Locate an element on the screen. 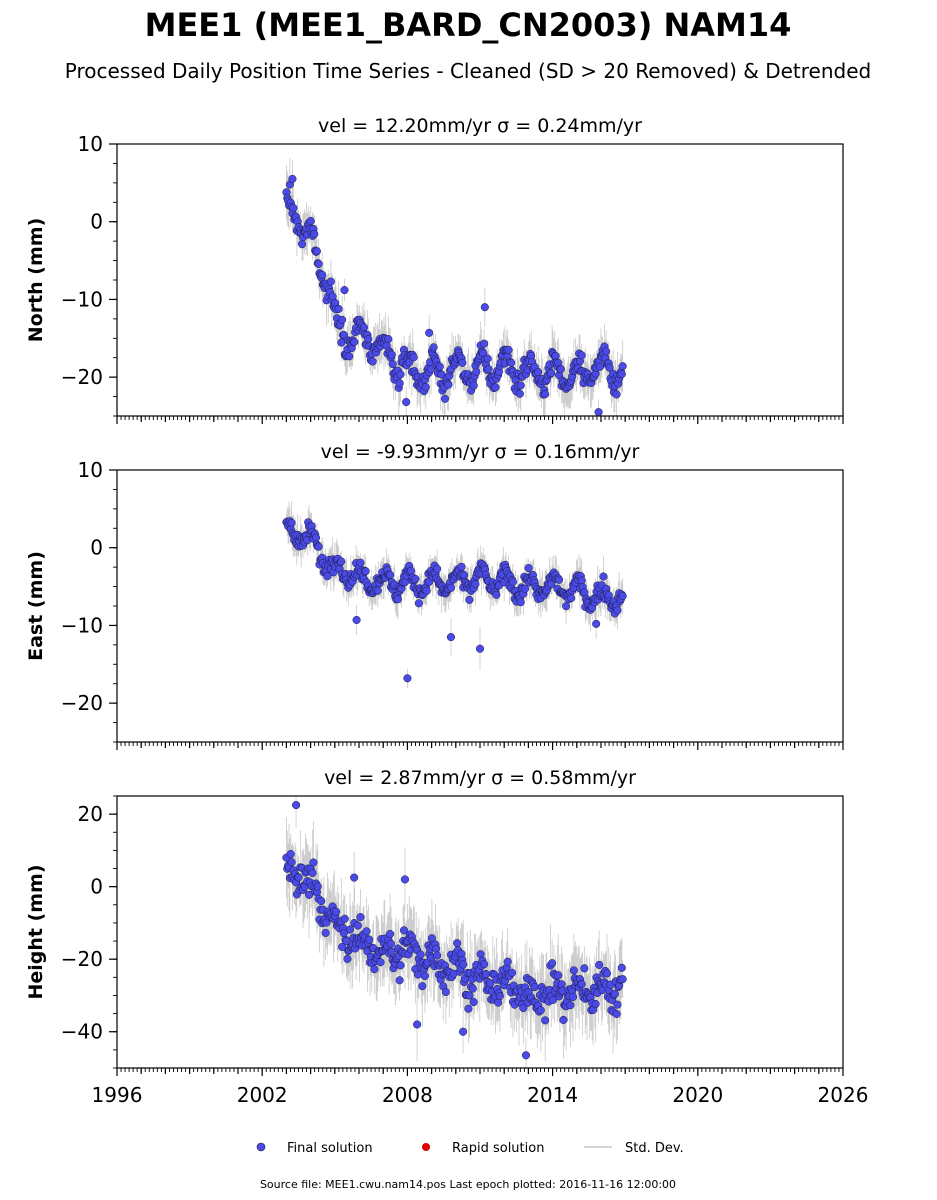  legend-final-marker is located at coordinates (261, 1147).